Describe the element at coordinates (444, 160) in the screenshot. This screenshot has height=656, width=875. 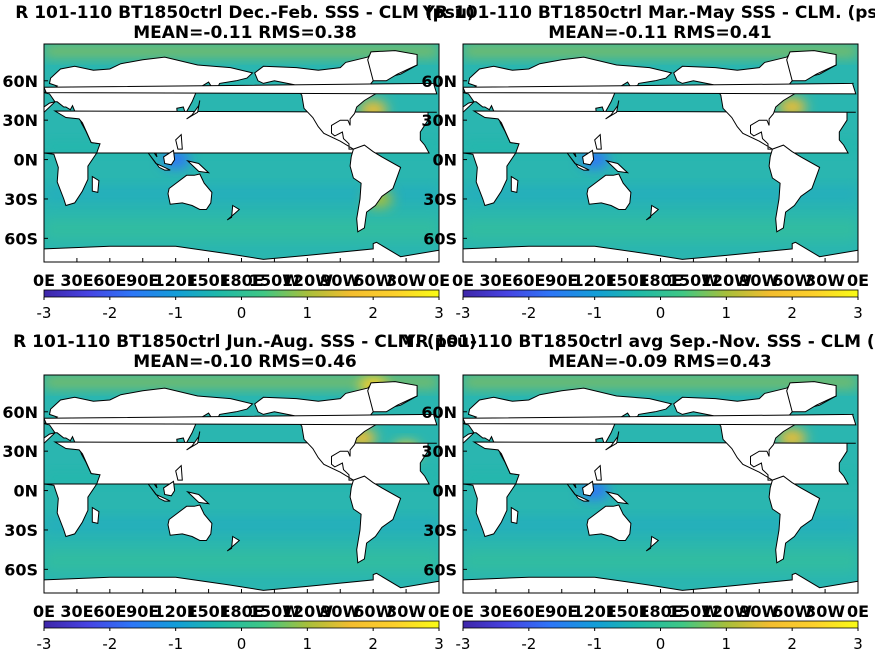
I see `lat-tick-label: 0N` at that location.